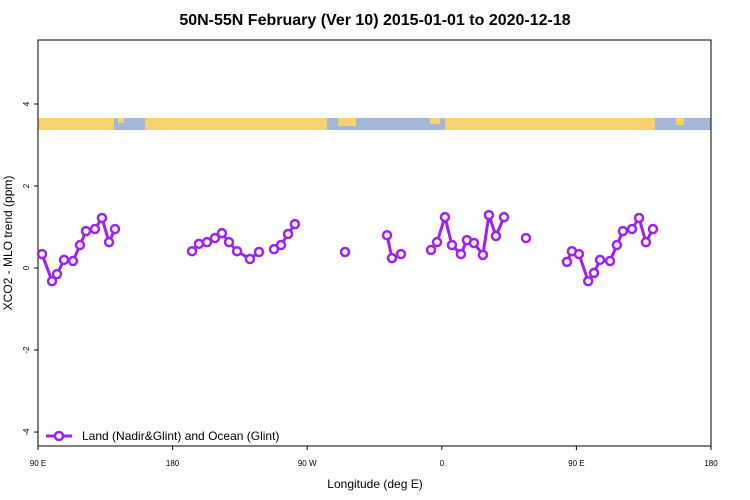 Image resolution: width=750 pixels, height=500 pixels. What do you see at coordinates (26, 185) in the screenshot?
I see `y-tick-label: 2` at bounding box center [26, 185].